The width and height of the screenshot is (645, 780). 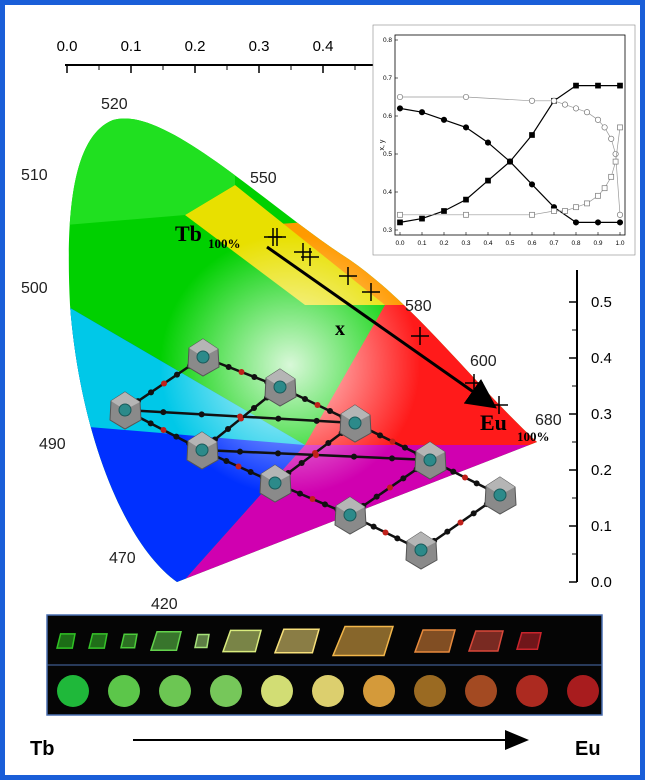 I want to click on composition-arrow, so click(x=381, y=327).